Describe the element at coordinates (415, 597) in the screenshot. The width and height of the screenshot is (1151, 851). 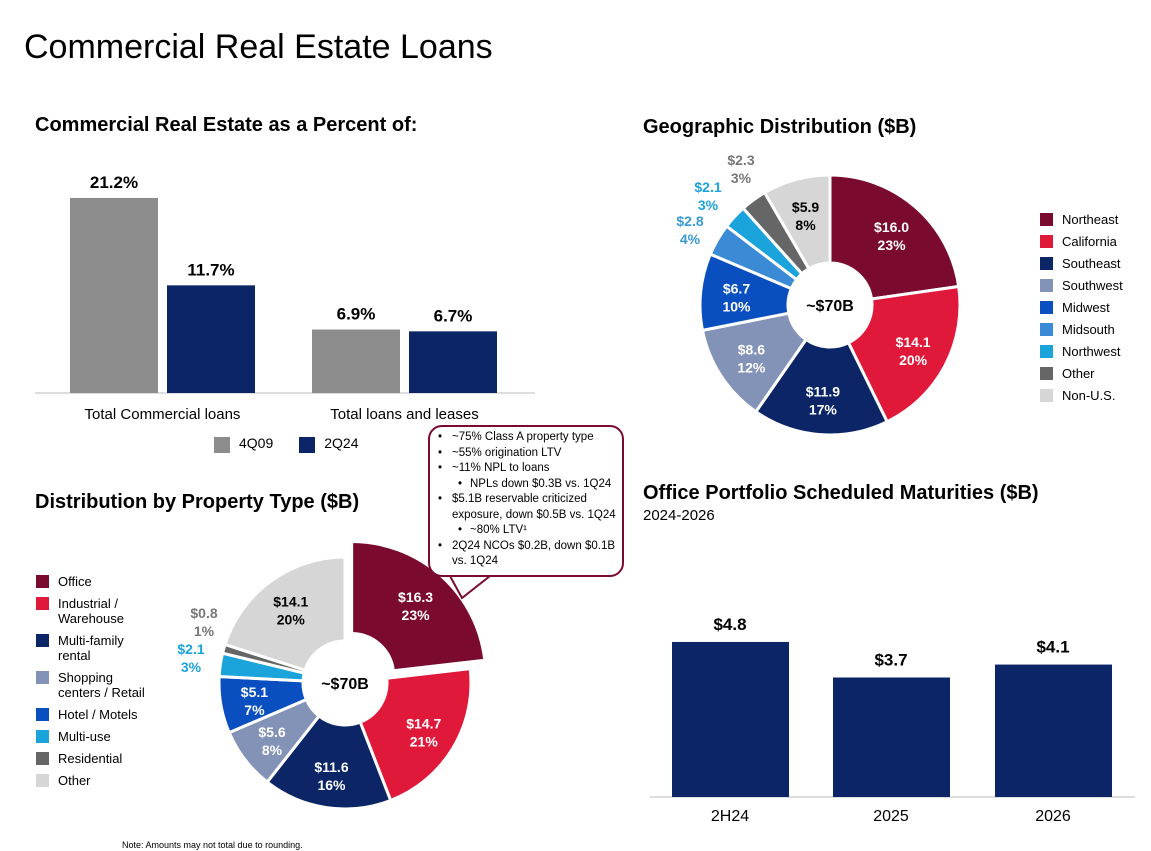
I see `slice-value-label: $16.3` at that location.